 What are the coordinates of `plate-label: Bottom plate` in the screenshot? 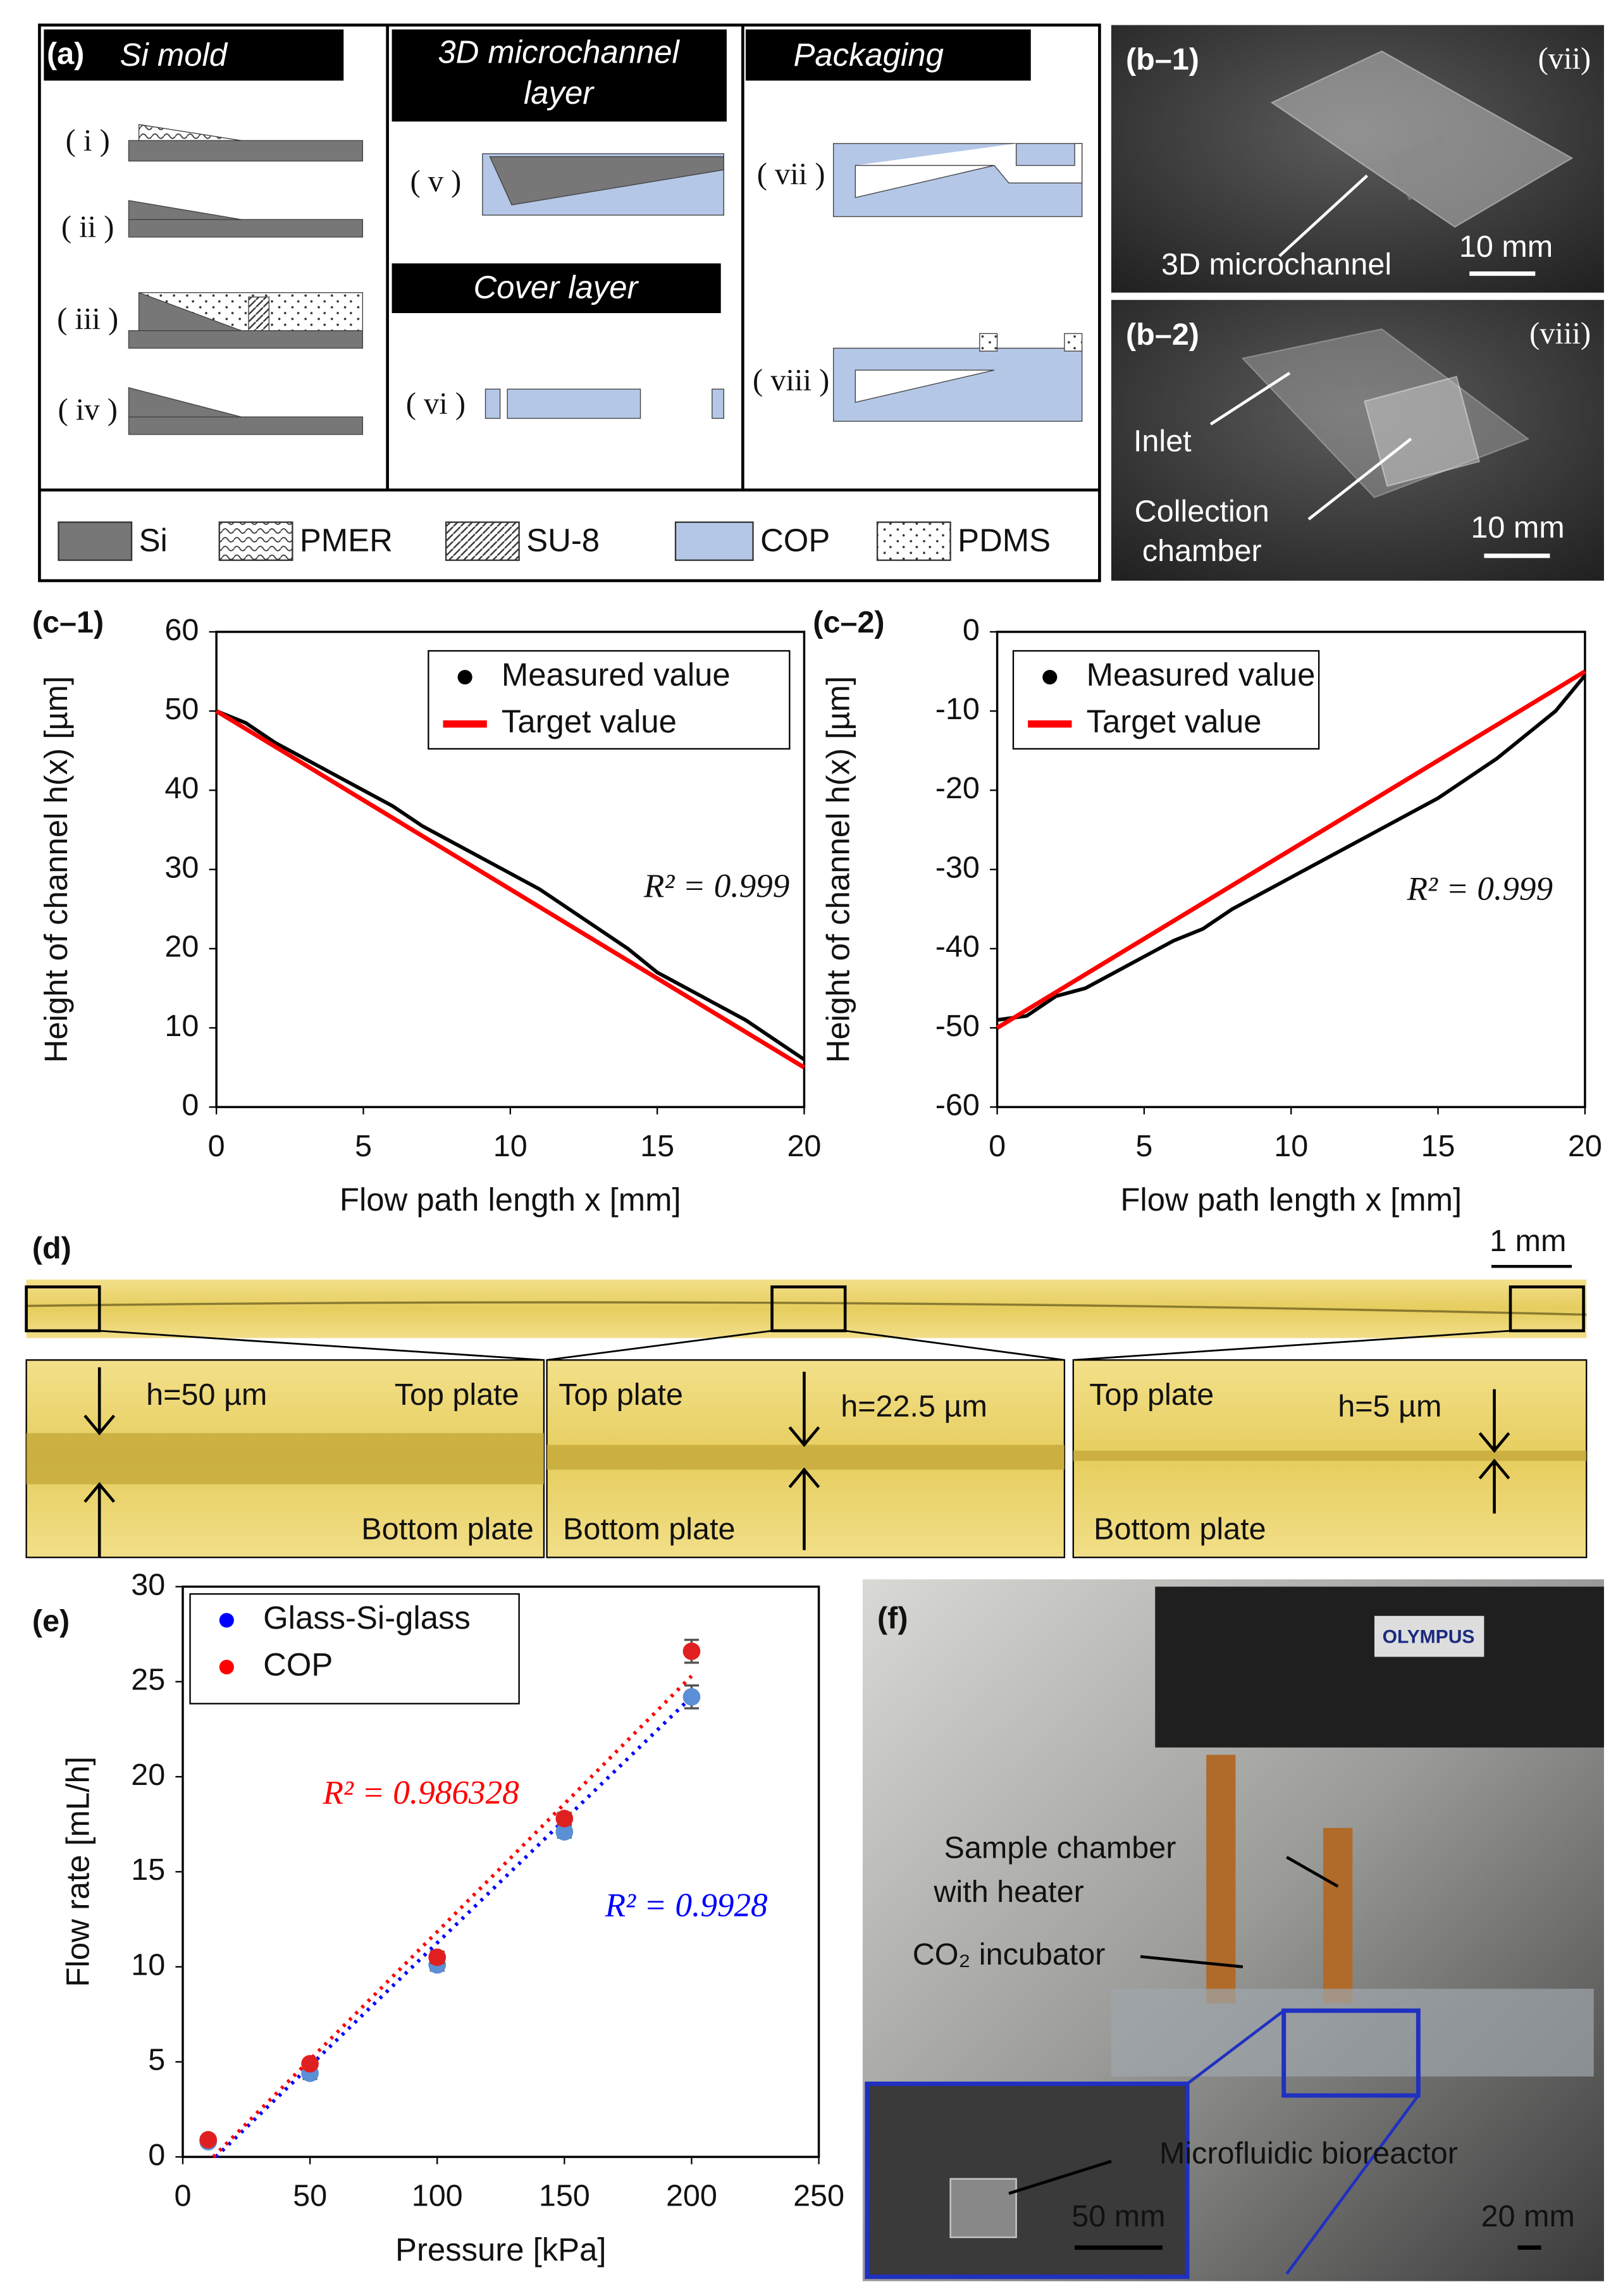 It's located at (1180, 1529).